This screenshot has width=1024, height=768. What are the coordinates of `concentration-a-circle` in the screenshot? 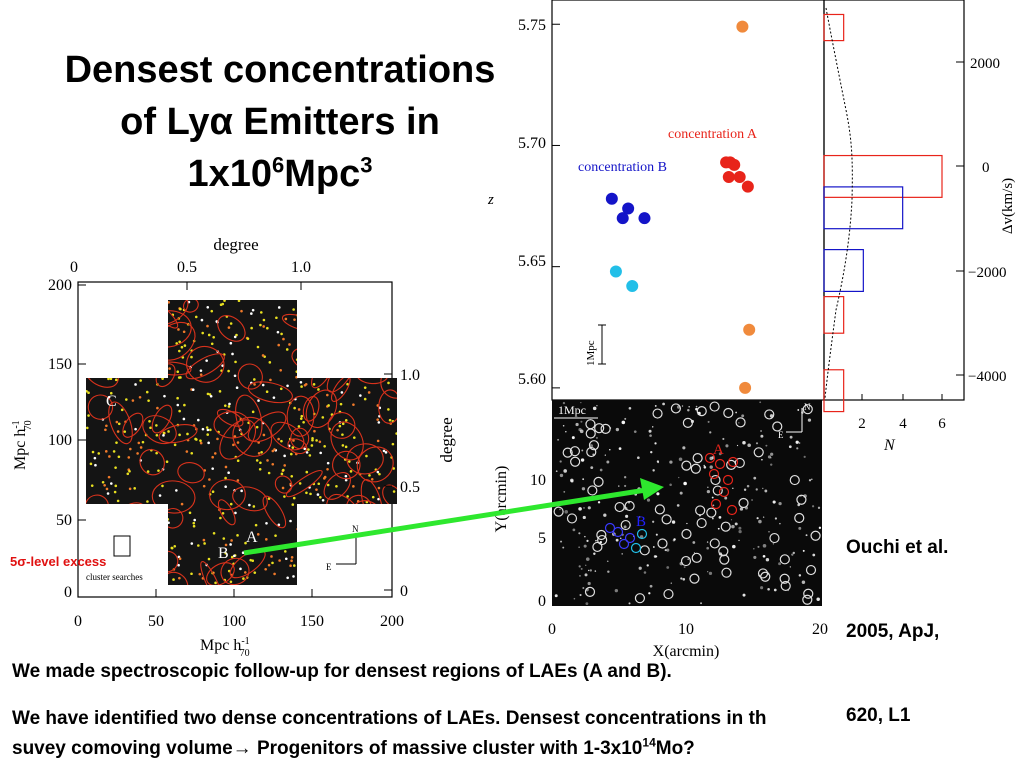 It's located at (714, 474).